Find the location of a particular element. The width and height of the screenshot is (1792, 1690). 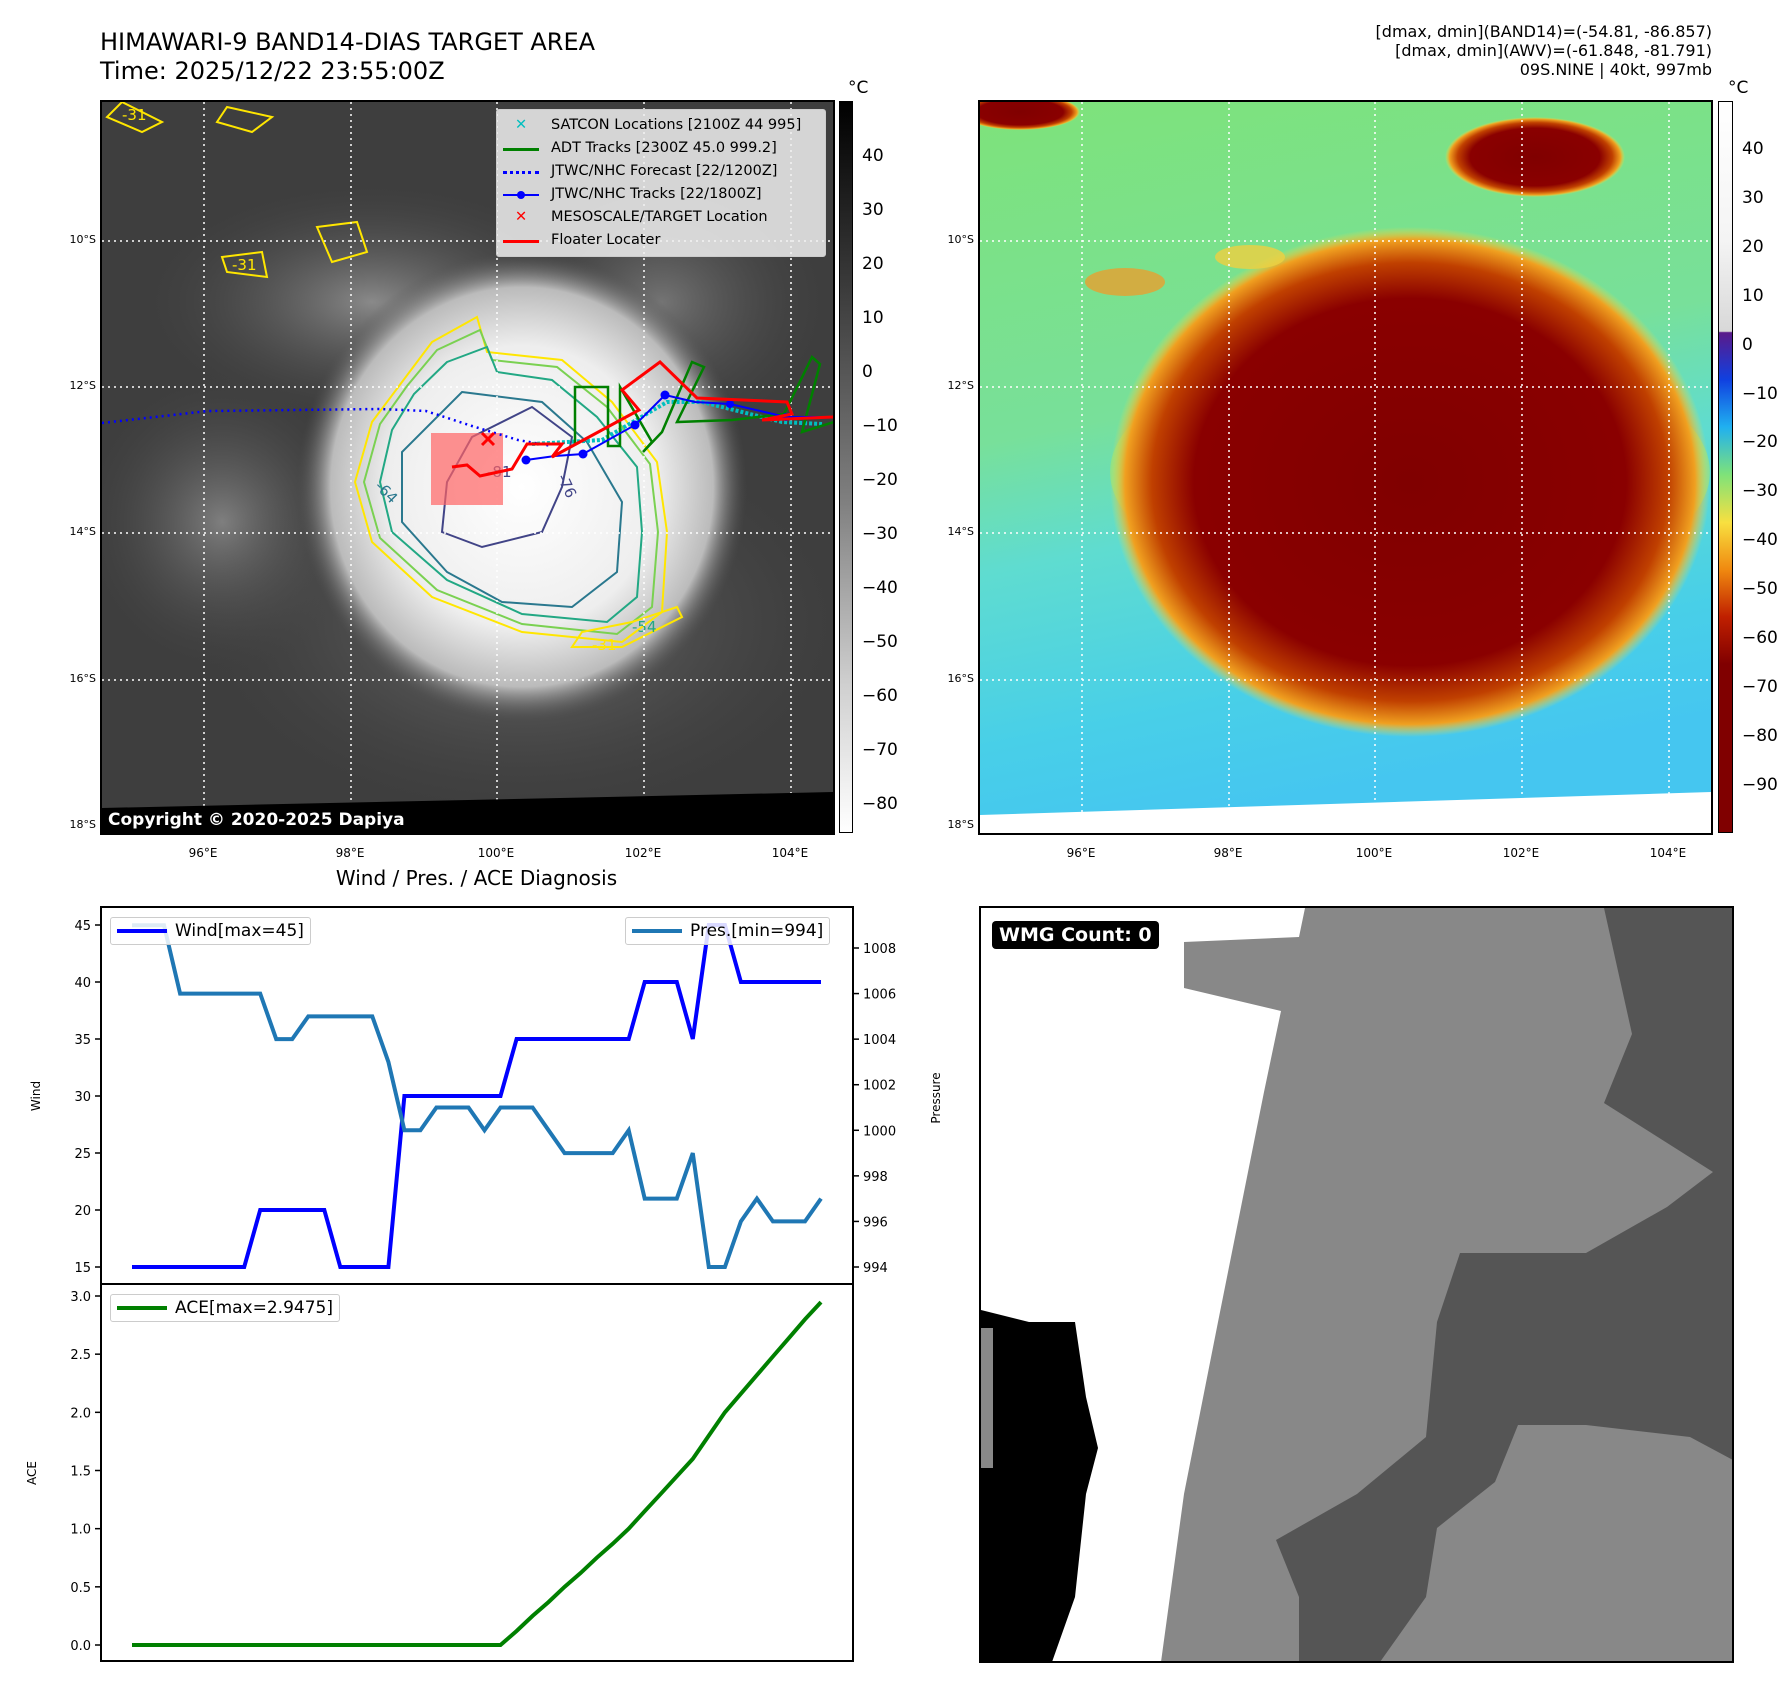

tick-label: 25 is located at coordinates (82, 1154).